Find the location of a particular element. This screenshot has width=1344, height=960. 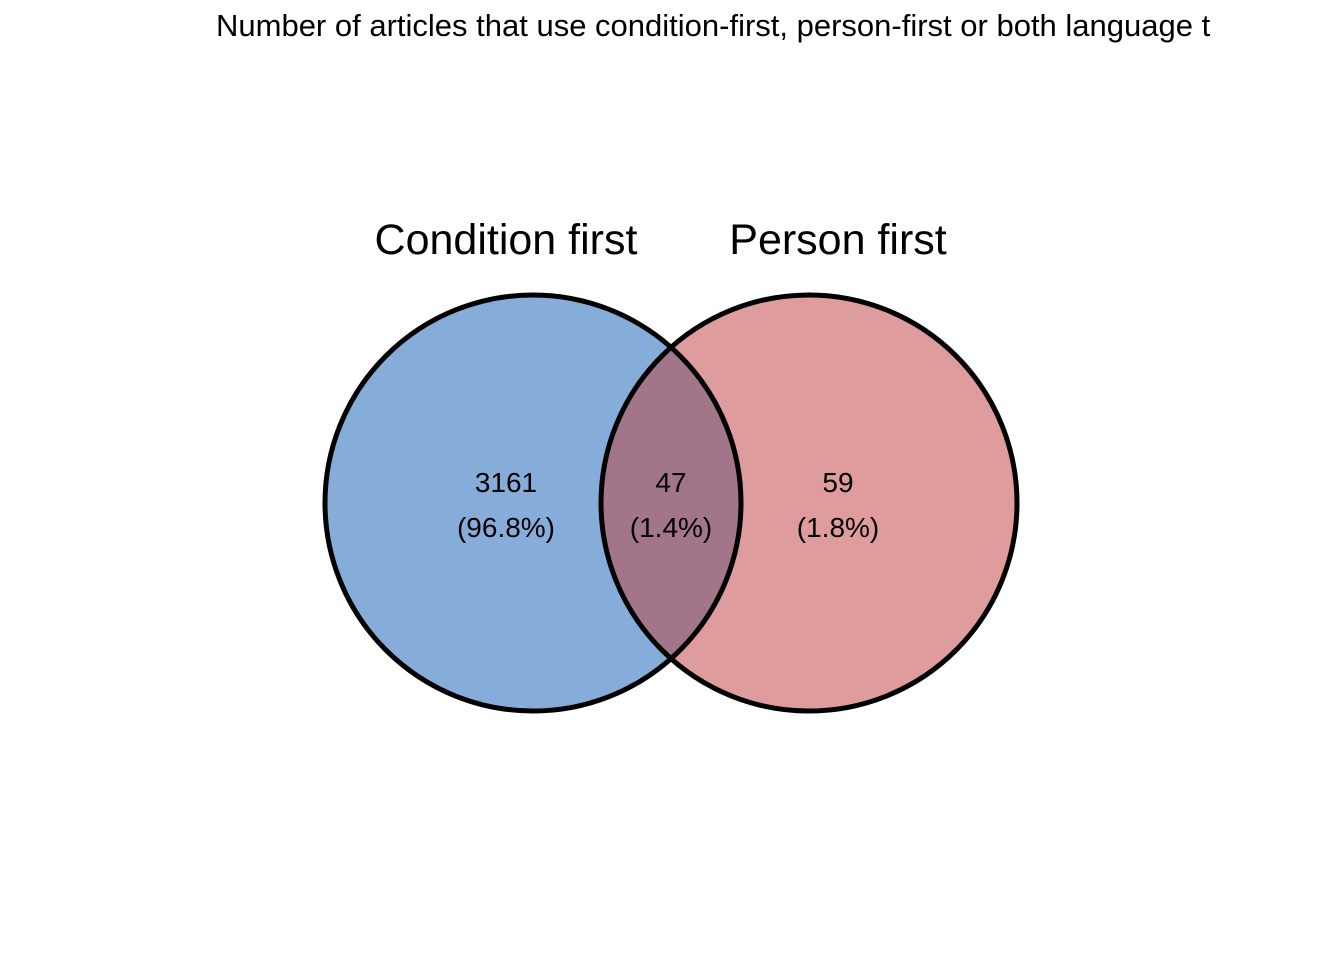

condition-first-outline is located at coordinates (533, 503).